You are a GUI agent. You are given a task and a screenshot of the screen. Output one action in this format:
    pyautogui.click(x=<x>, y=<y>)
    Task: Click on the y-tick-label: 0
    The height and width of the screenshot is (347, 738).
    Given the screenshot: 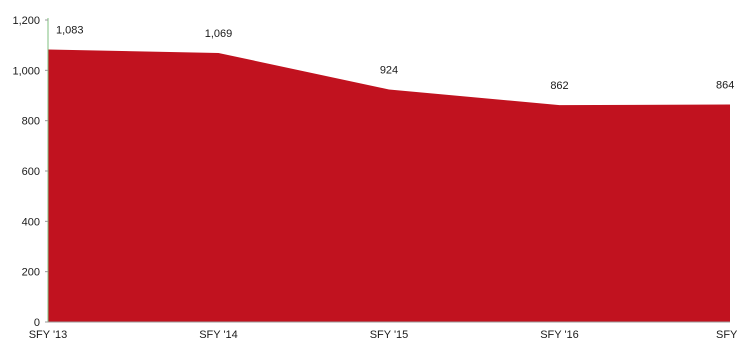 What is the action you would take?
    pyautogui.click(x=37, y=323)
    